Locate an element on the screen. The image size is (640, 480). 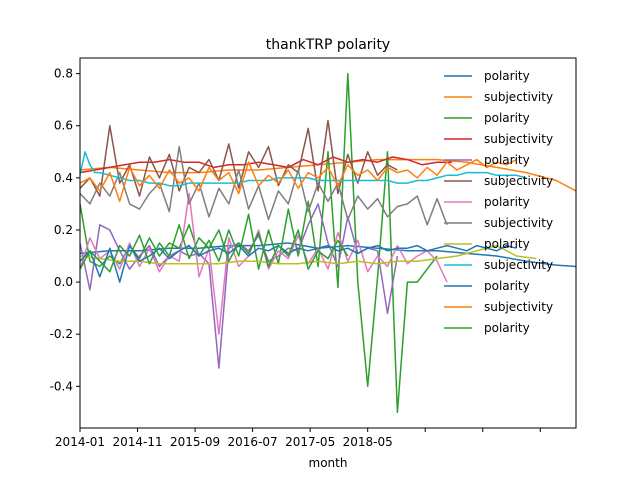
x-tick-label: 2014-01 is located at coordinates (80, 442).